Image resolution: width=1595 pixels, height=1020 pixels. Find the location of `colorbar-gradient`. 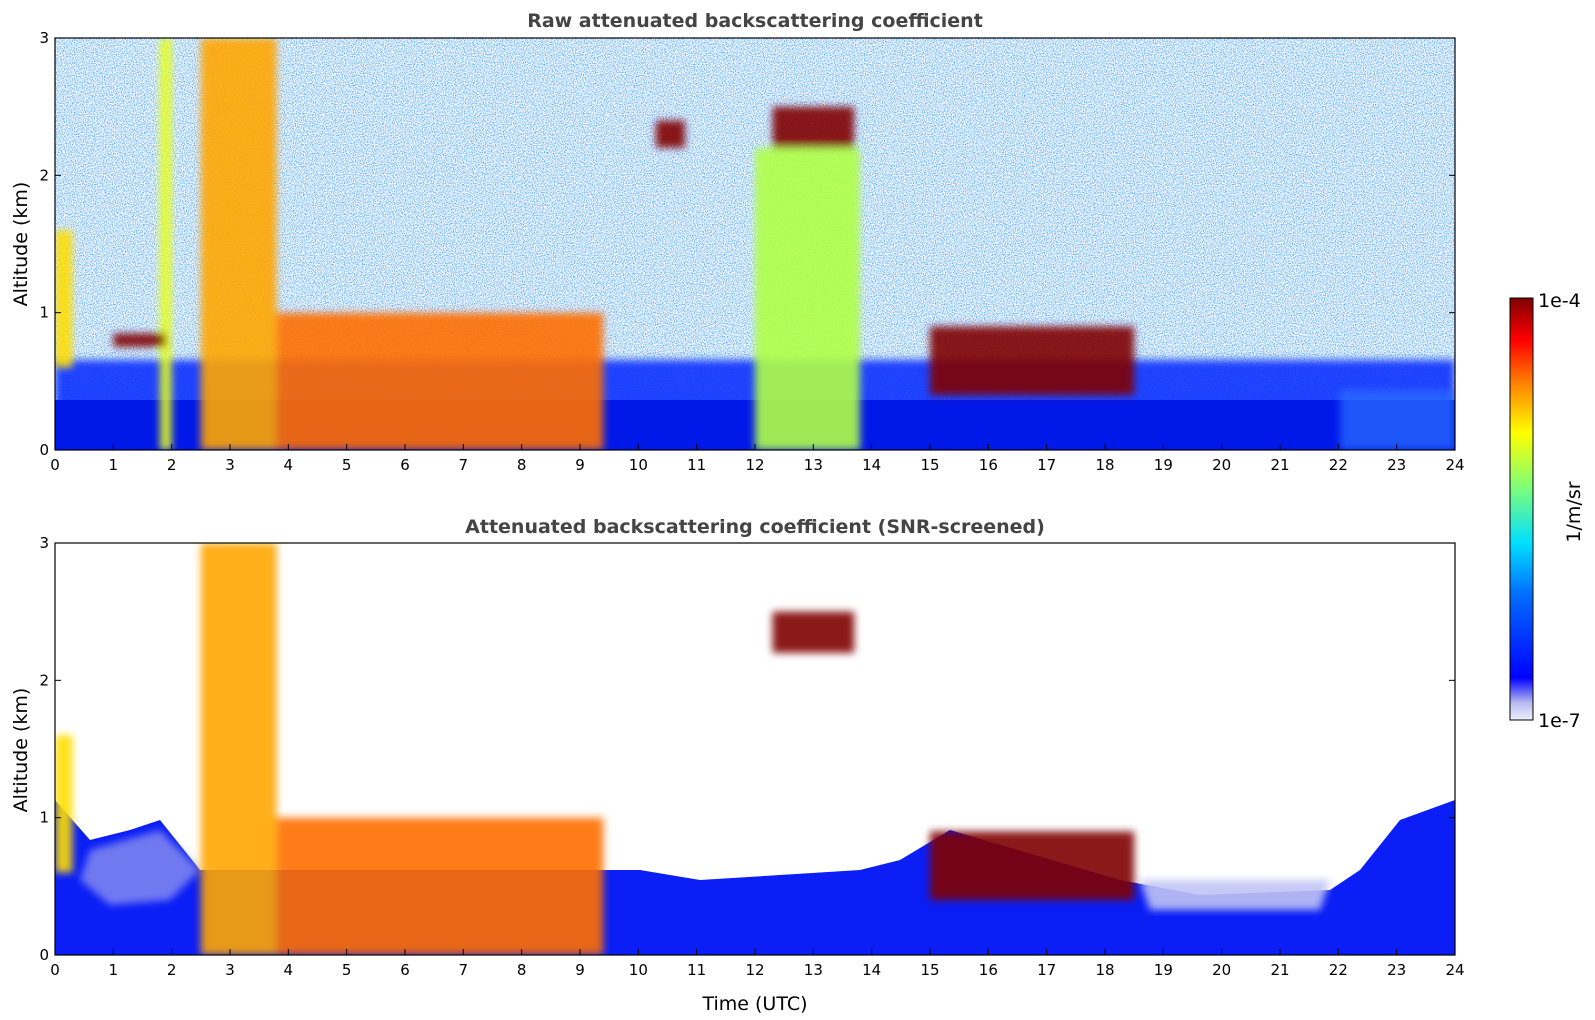

colorbar-gradient is located at coordinates (1521, 509).